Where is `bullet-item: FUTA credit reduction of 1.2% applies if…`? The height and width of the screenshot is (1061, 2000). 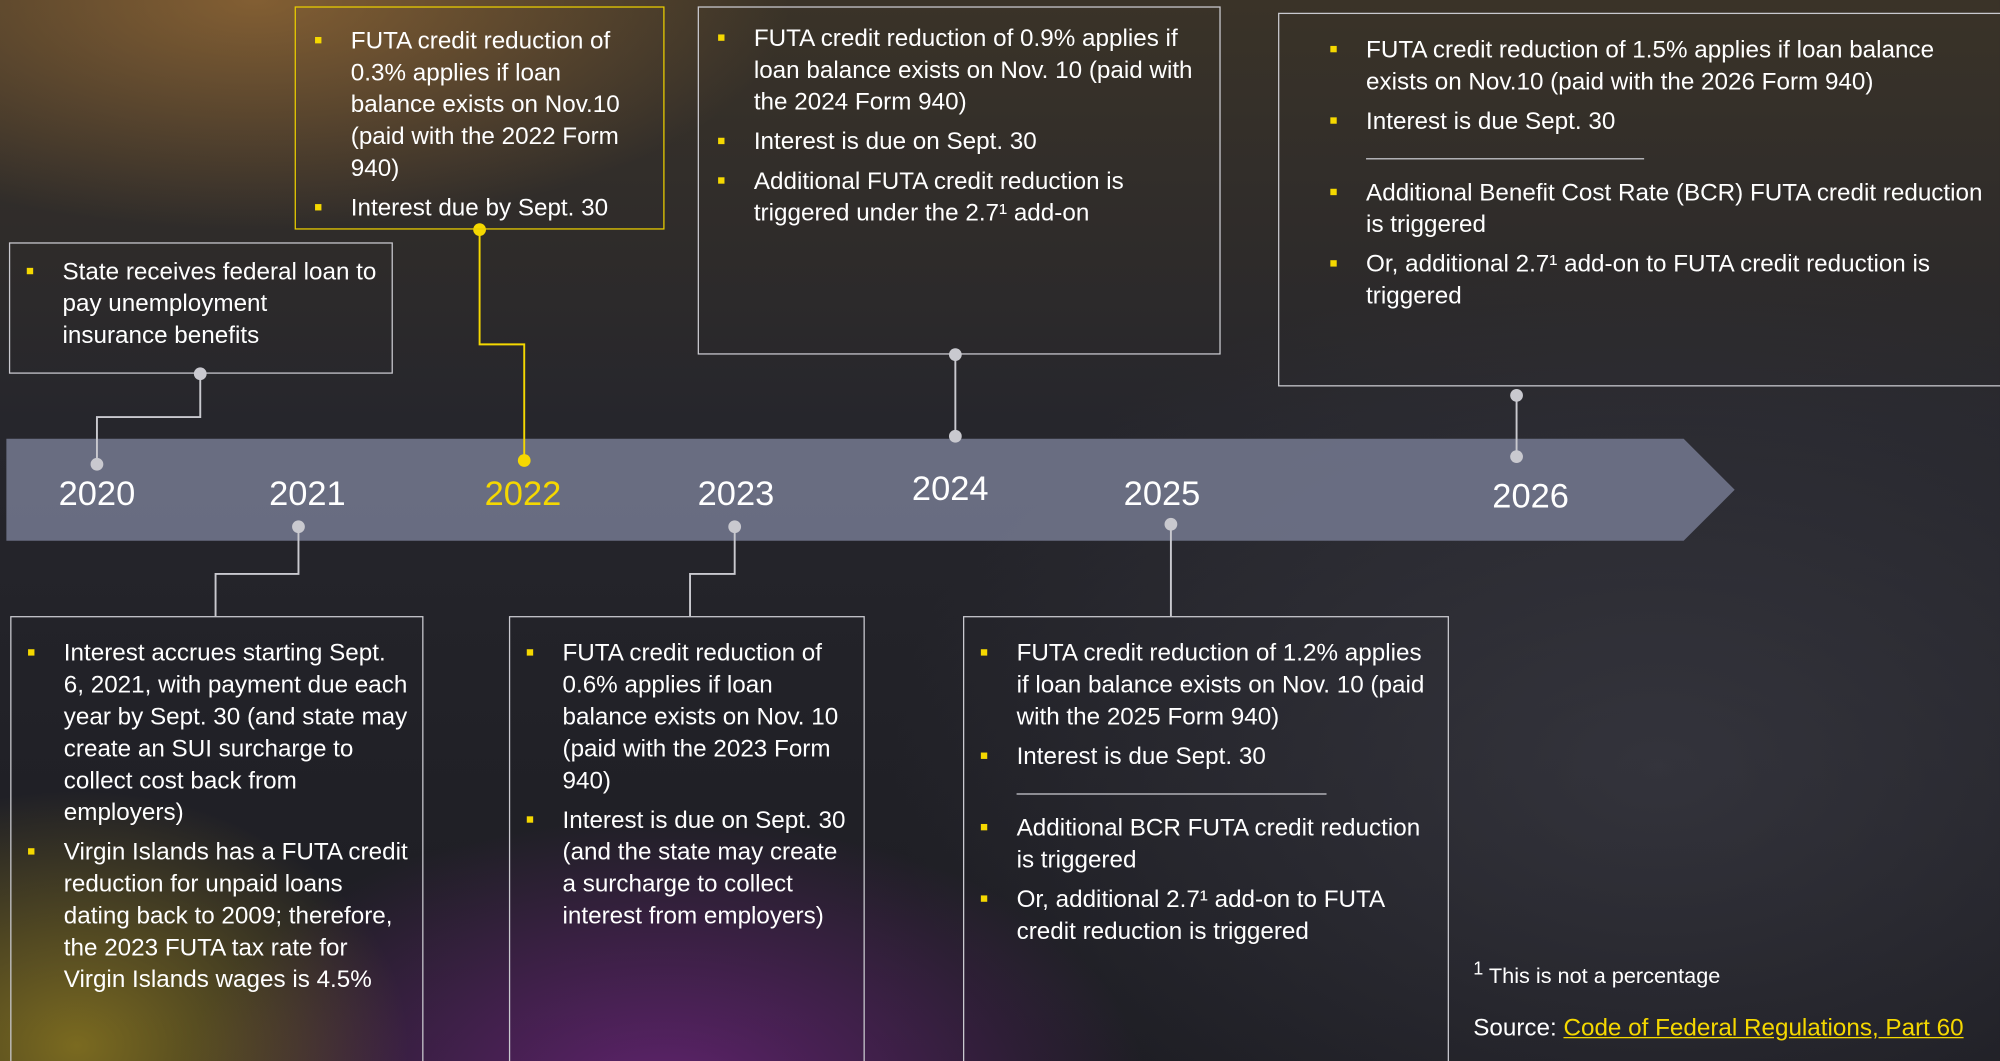 bullet-item: FUTA credit reduction of 1.2% applies if… is located at coordinates (1207, 686).